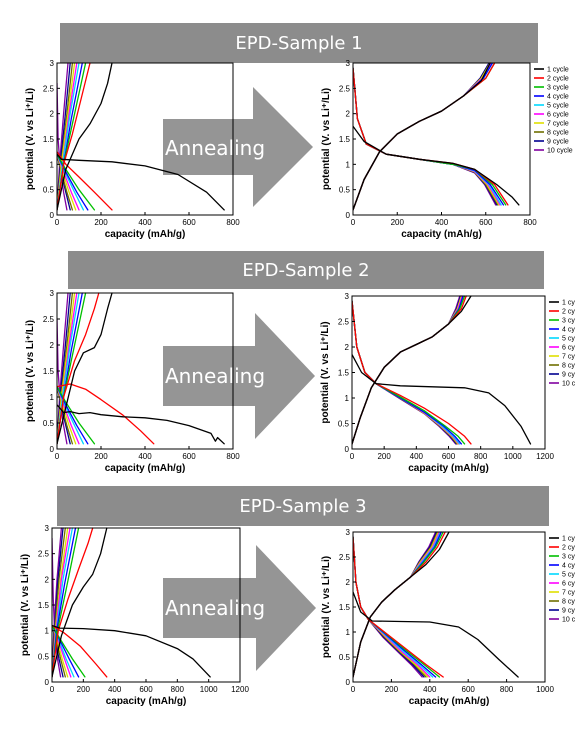 This screenshot has height=741, width=575. Describe the element at coordinates (238, 147) in the screenshot. I see `annealing-arrow-1: Annealing` at that location.